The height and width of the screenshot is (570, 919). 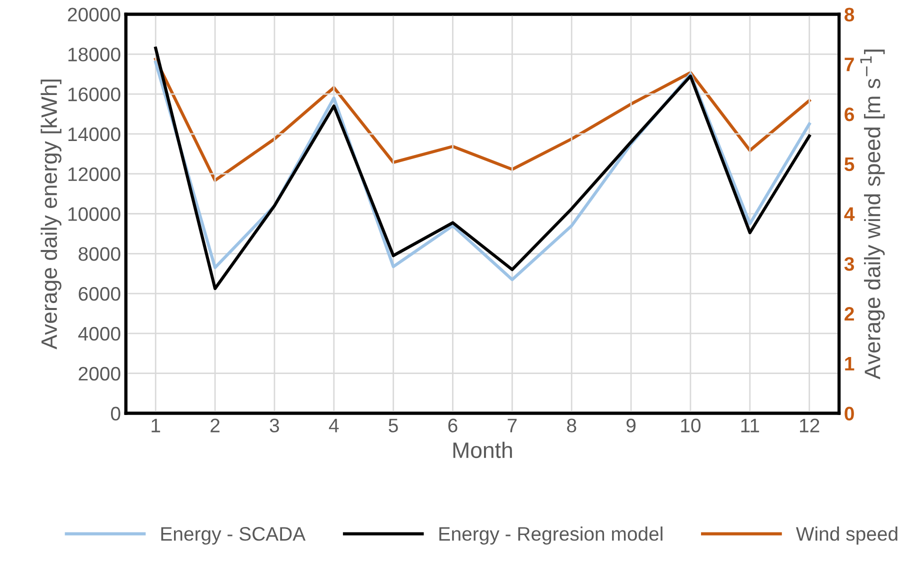 I want to click on legend-label: Energy - SCADA, so click(x=233, y=536).